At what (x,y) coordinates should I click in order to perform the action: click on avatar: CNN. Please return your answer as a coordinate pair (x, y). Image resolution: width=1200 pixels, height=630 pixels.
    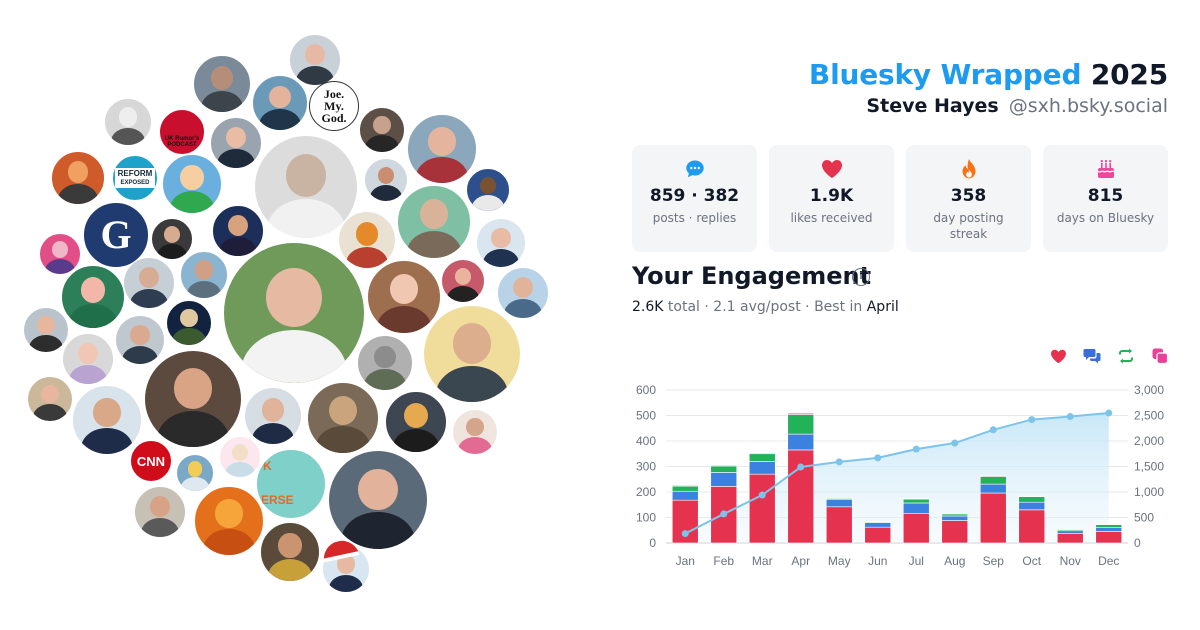
    Looking at the image, I should click on (151, 461).